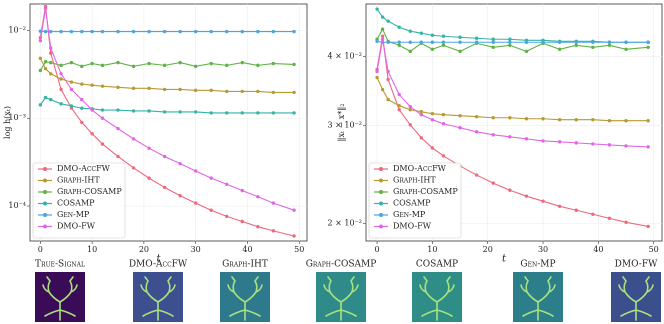  What do you see at coordinates (598, 249) in the screenshot?
I see `x-tick-label: 40` at bounding box center [598, 249].